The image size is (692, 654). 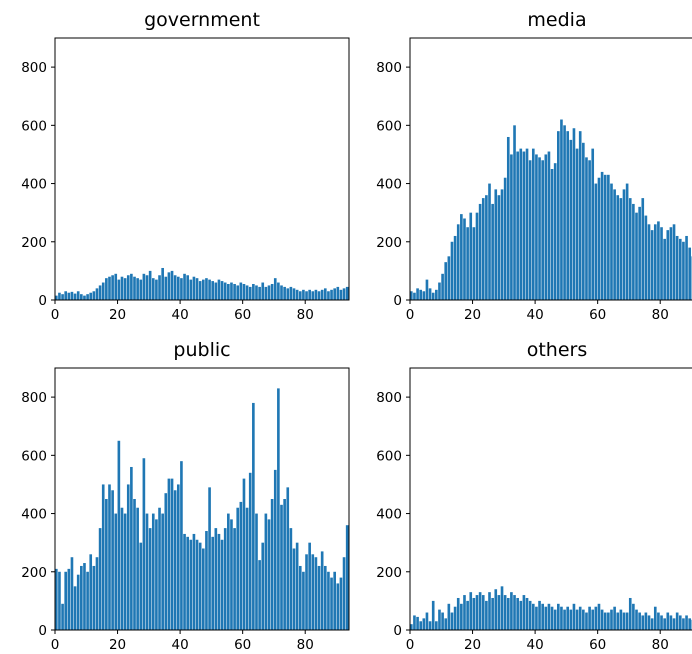 I want to click on y-axis: 0 200 400 600 800, so click(x=38, y=514).